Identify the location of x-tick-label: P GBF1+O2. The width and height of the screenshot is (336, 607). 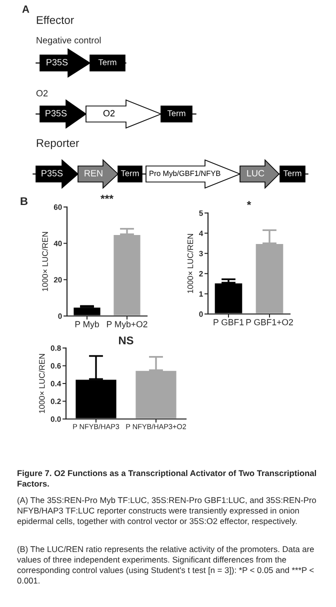
(269, 322).